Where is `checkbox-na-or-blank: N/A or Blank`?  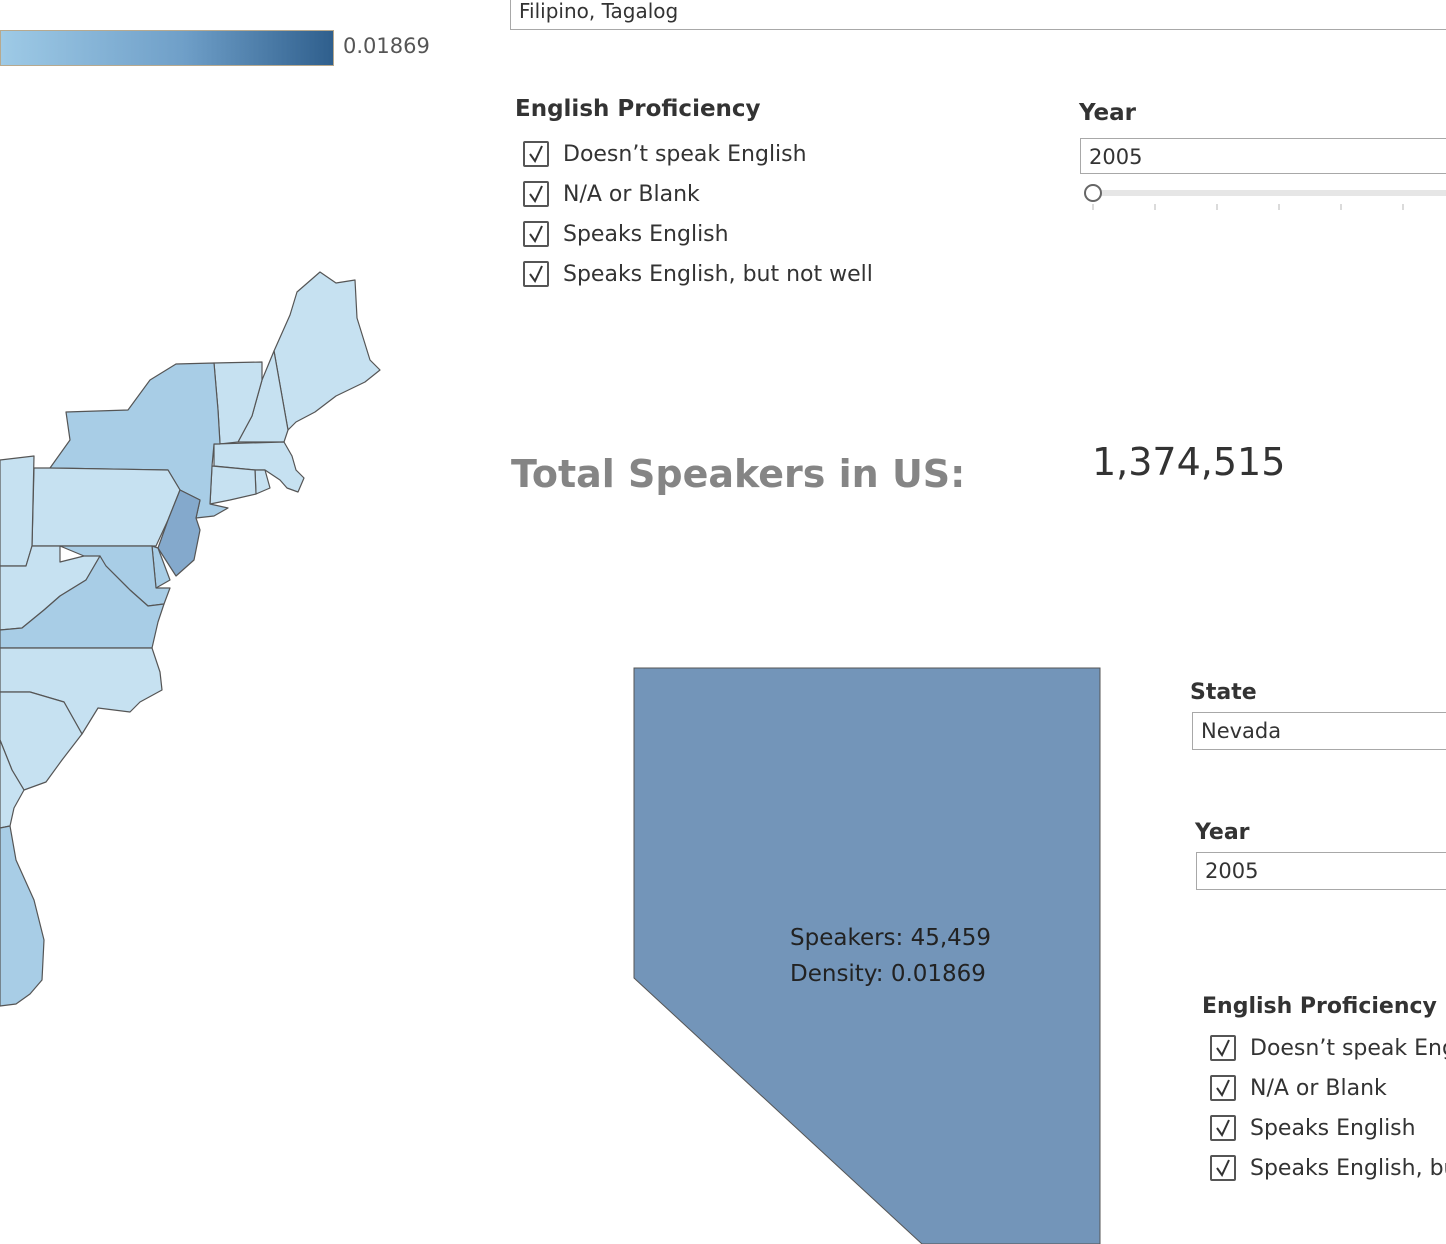
checkbox-na-or-blank: N/A or Blank is located at coordinates (611, 194).